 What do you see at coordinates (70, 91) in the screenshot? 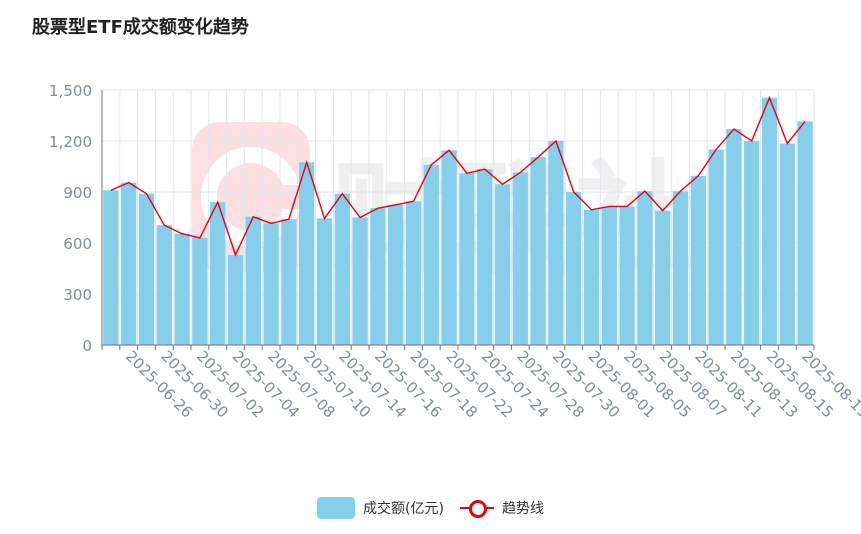
I see `y-tick-label: 1,500` at bounding box center [70, 91].